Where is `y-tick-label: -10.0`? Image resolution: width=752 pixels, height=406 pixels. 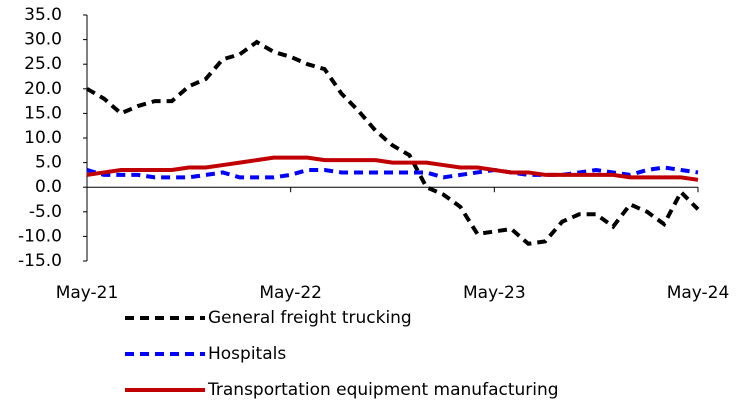
y-tick-label: -10.0 is located at coordinates (40, 236).